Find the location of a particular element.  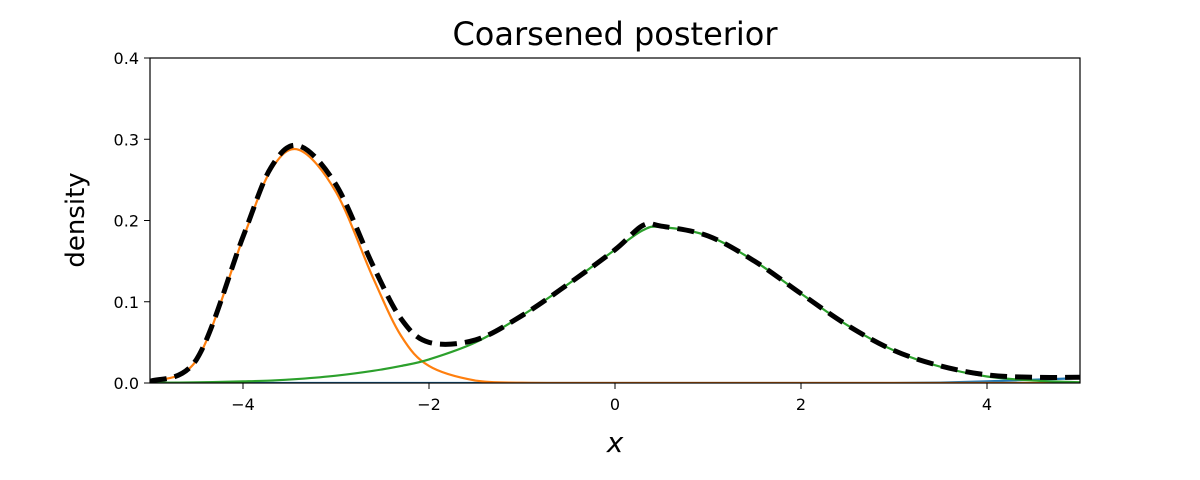

x-axis: −4 −2 0 2 4 is located at coordinates (611, 398).